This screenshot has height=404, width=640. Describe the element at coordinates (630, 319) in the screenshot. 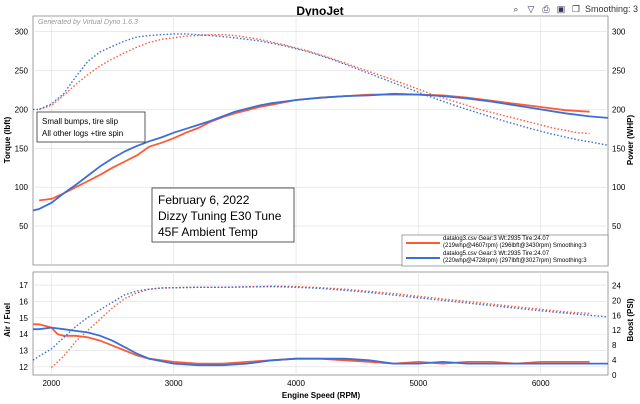

I see `boost-axis-label: Boost (PSI)` at that location.